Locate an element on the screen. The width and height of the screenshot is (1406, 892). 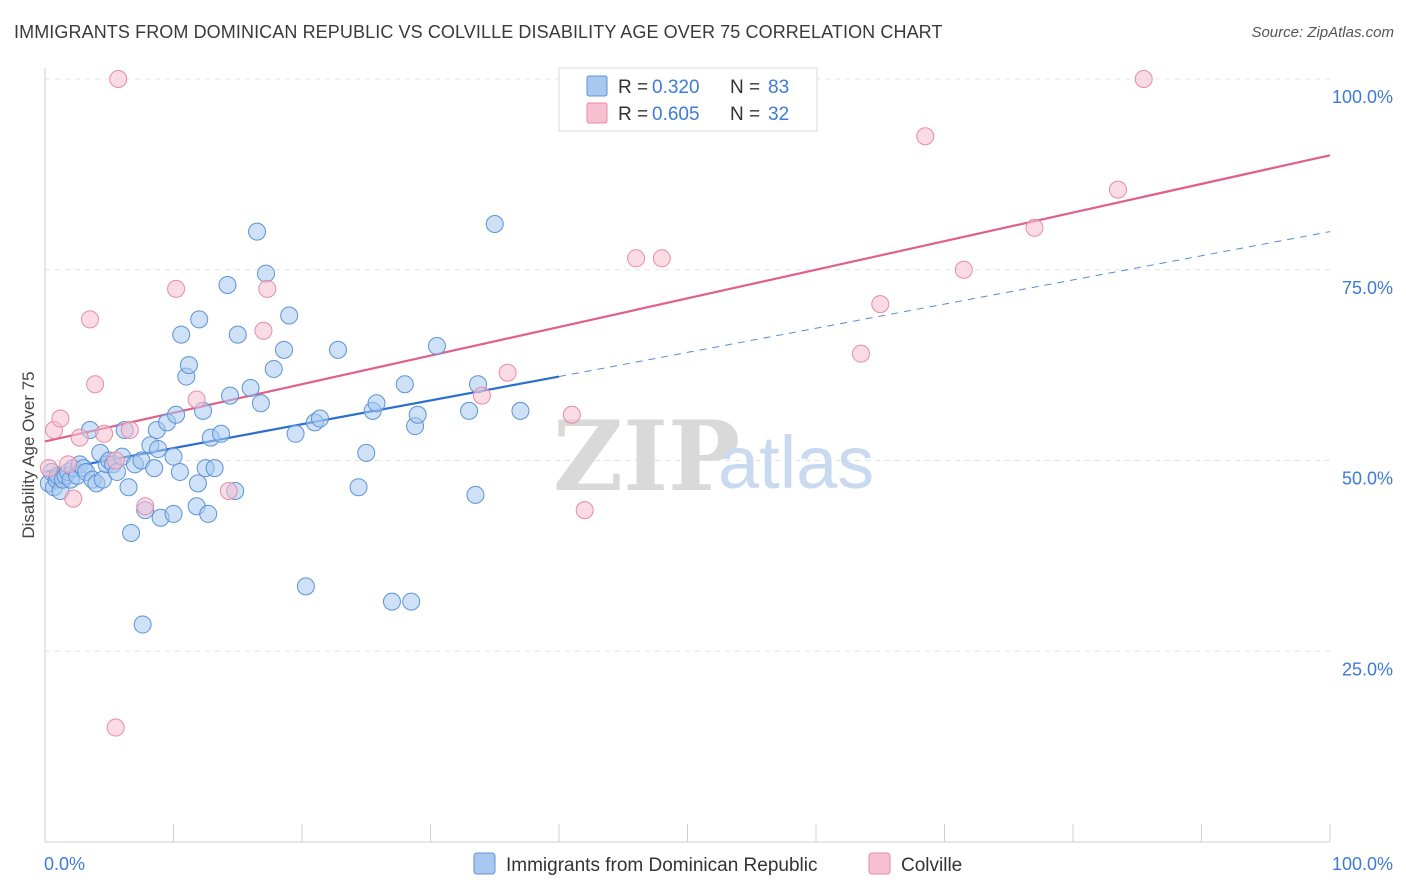
y-tick-label: 100.0% is located at coordinates (1362, 97).